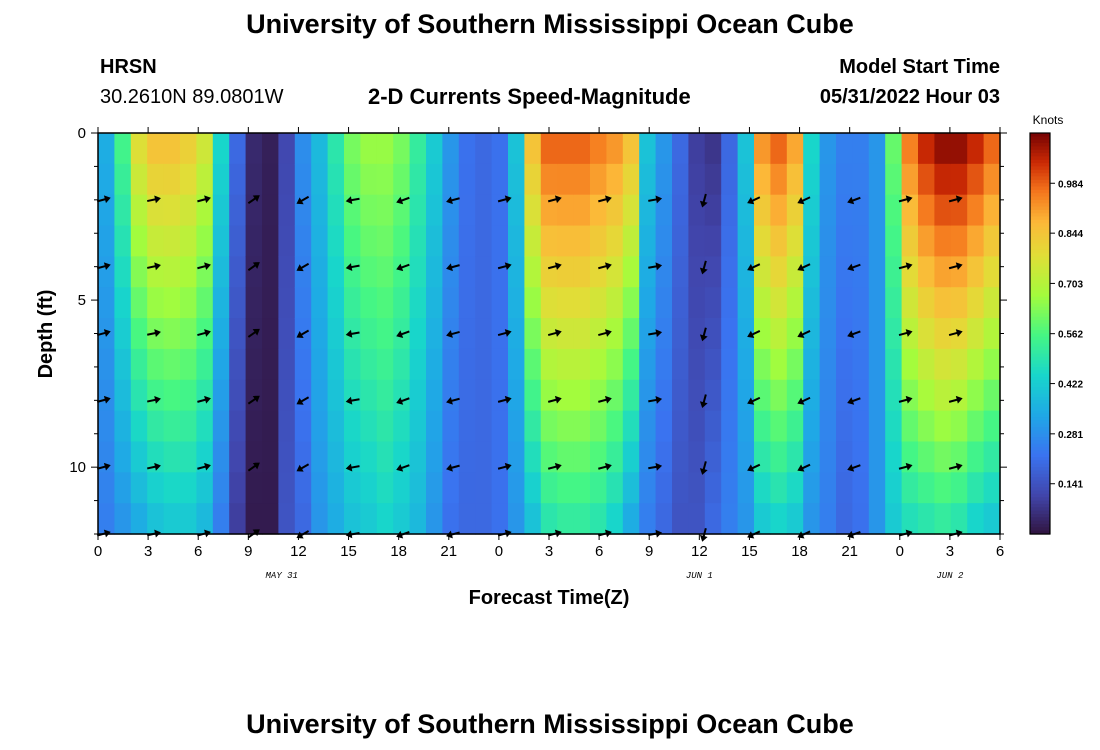 This screenshot has height=750, width=1100. What do you see at coordinates (499, 551) in the screenshot?
I see `x-tick-label: 0` at bounding box center [499, 551].